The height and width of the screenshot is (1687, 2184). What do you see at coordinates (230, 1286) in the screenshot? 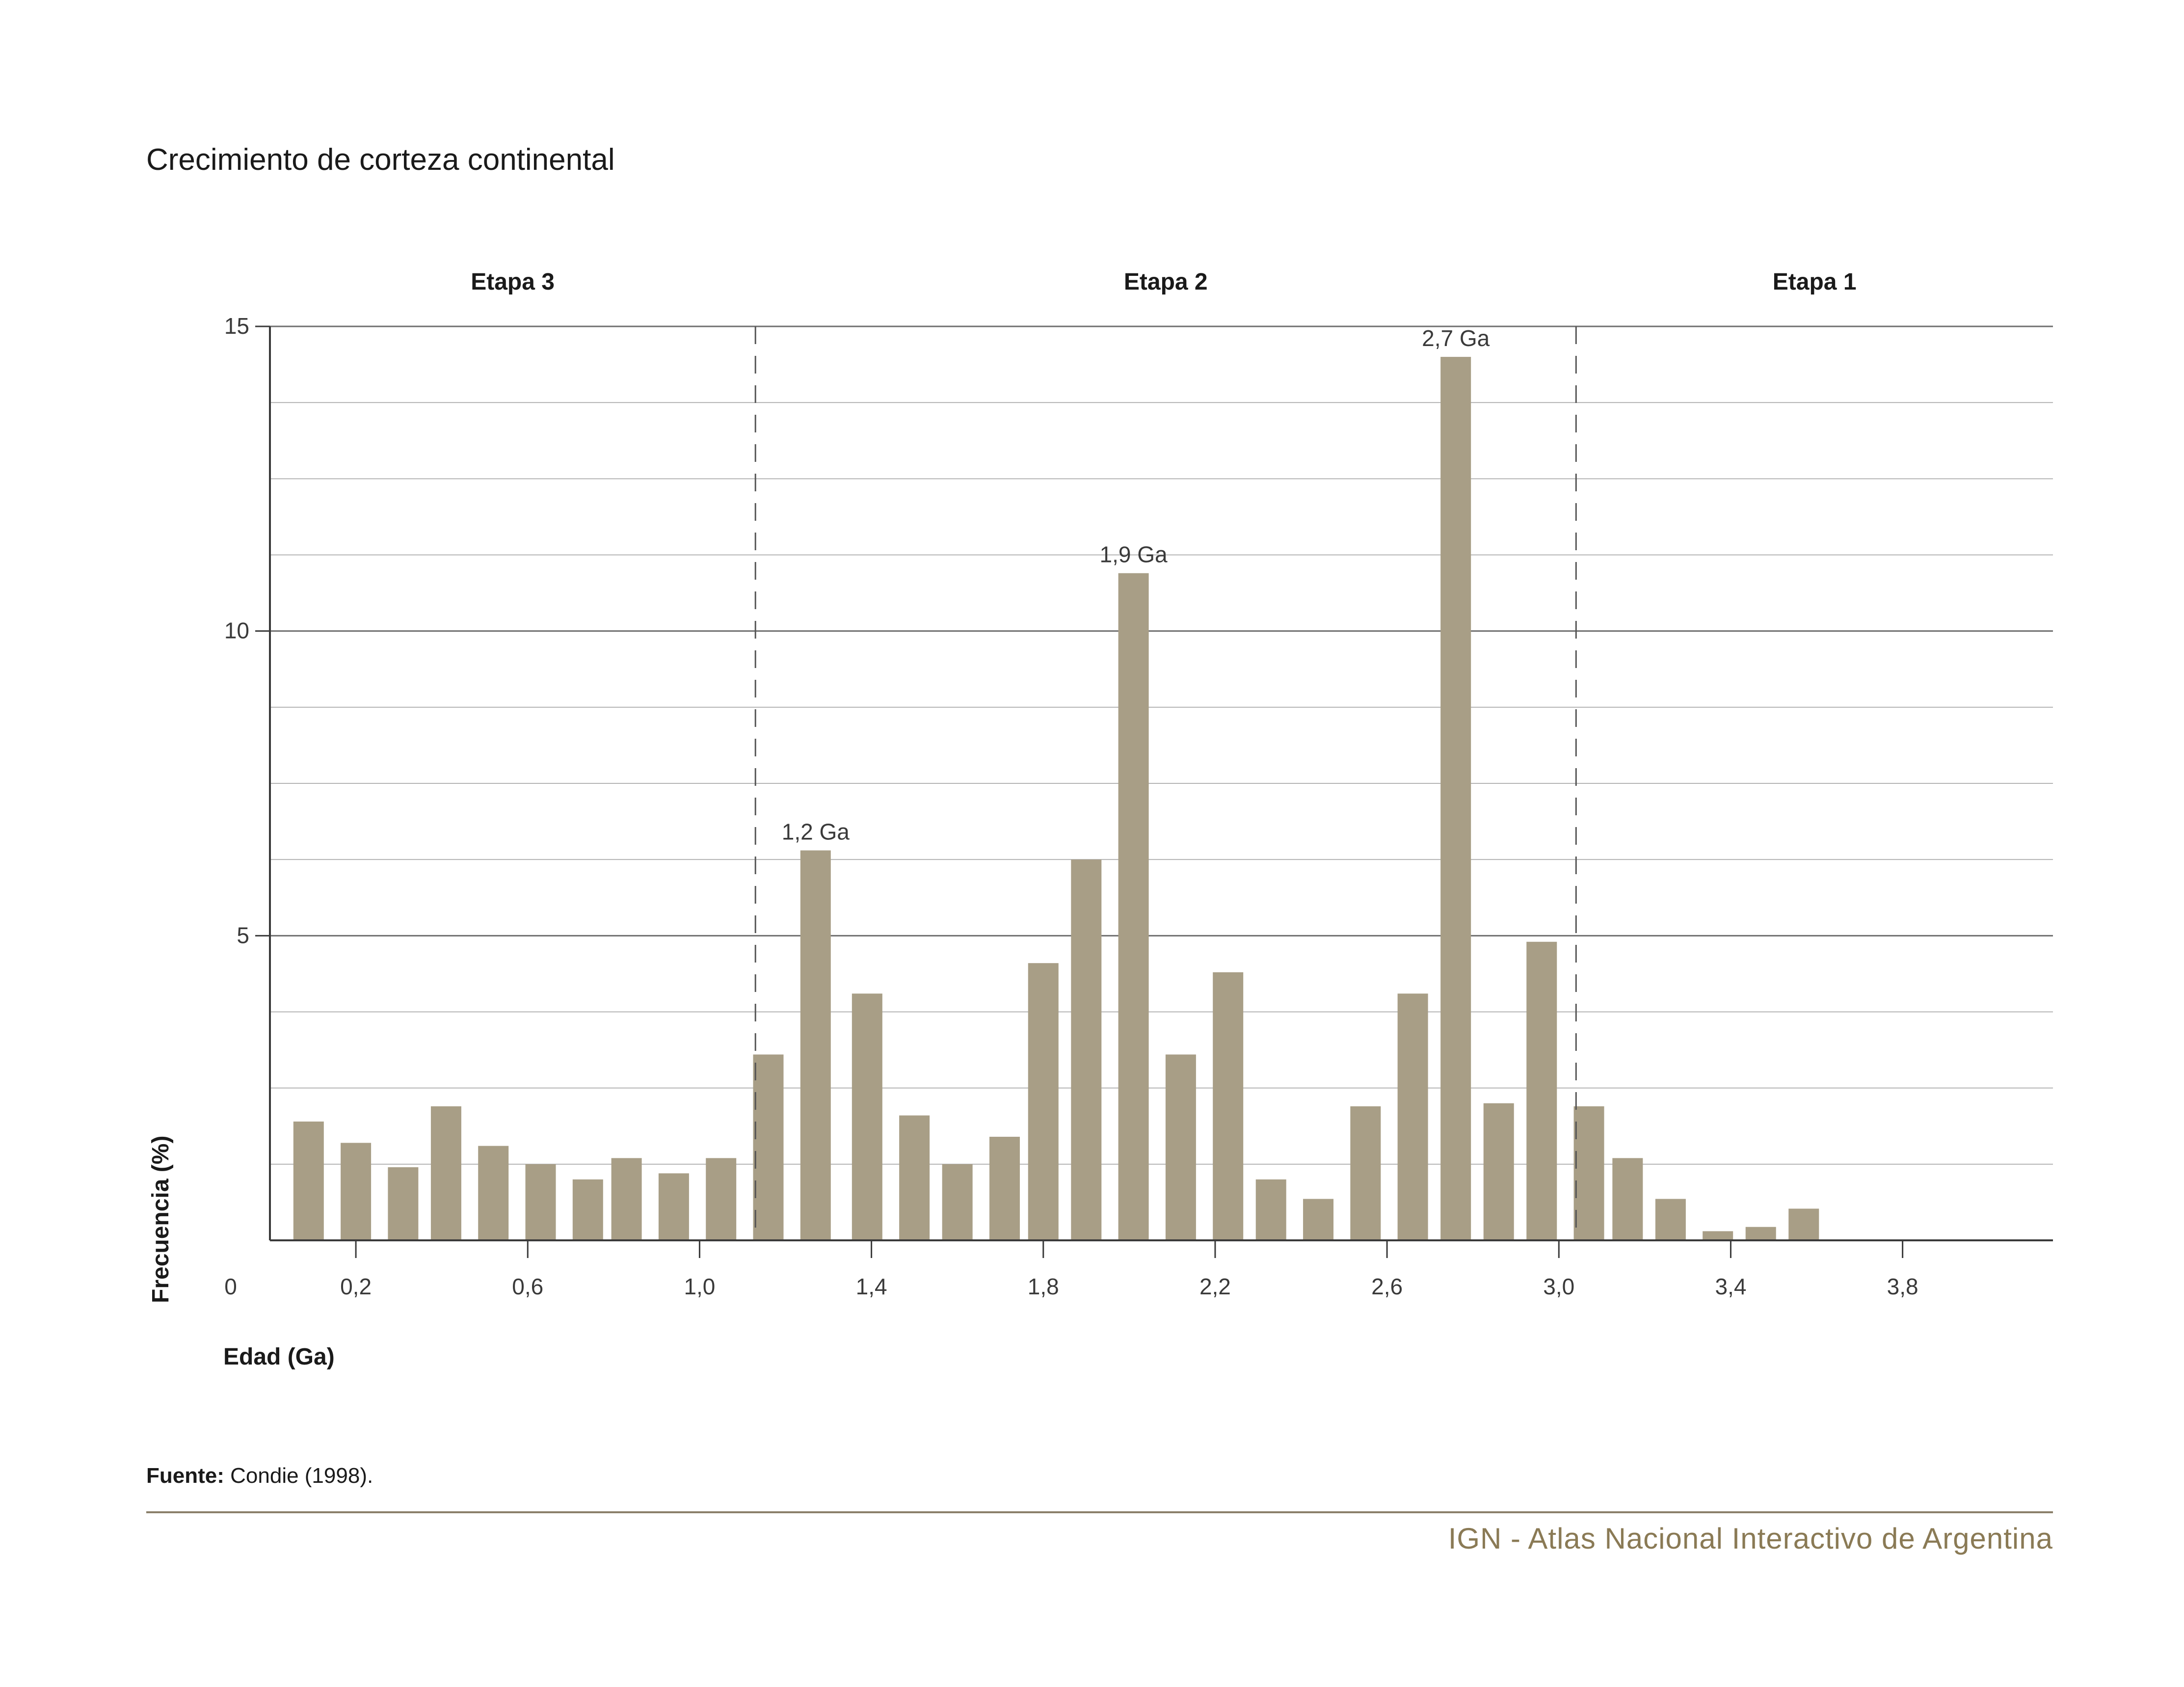
I see `origin-label: 0` at bounding box center [230, 1286].